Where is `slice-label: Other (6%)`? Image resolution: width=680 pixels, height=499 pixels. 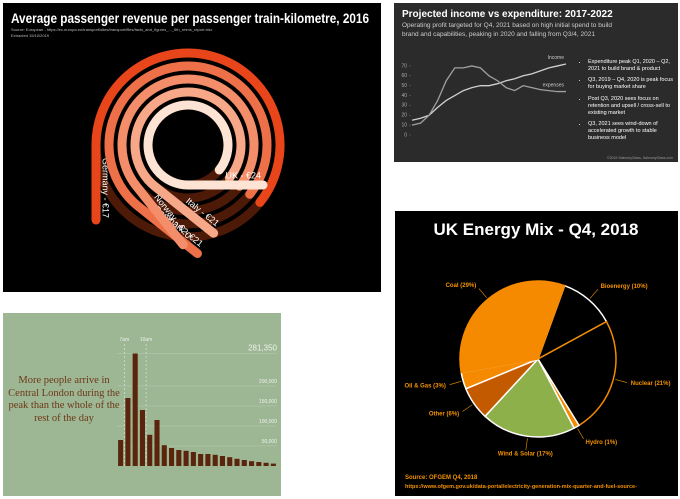
slice-label: Other (6%) is located at coordinates (444, 414).